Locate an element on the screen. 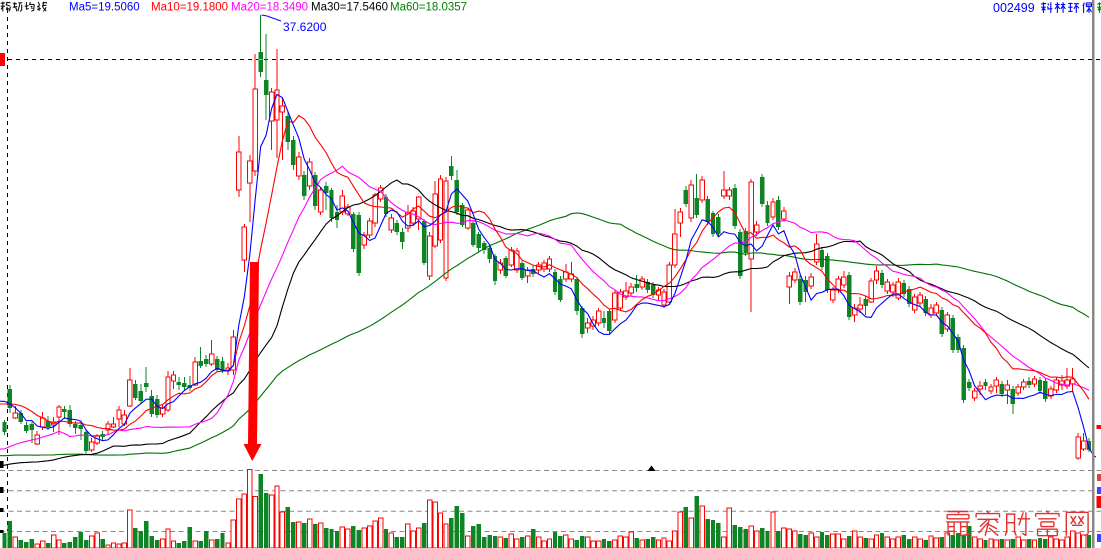  svg-text: 002499 is located at coordinates (1014, 8).